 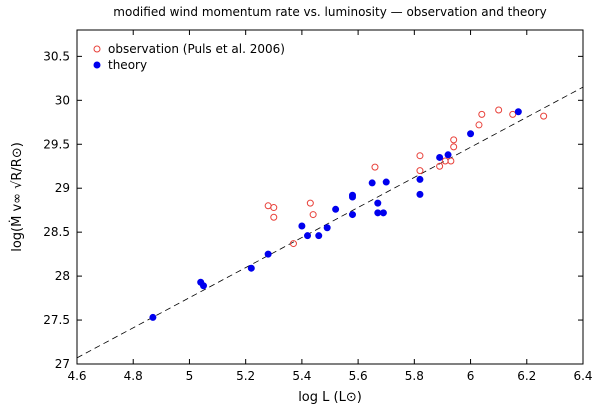 I want to click on x-tick-label: 5.6, so click(x=358, y=376).